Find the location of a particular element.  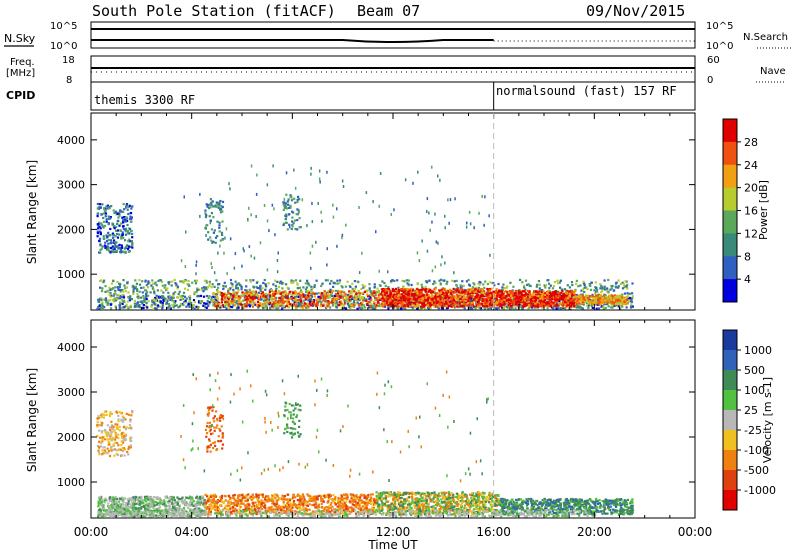

freq-tick-bottom: 8 is located at coordinates (69, 80).